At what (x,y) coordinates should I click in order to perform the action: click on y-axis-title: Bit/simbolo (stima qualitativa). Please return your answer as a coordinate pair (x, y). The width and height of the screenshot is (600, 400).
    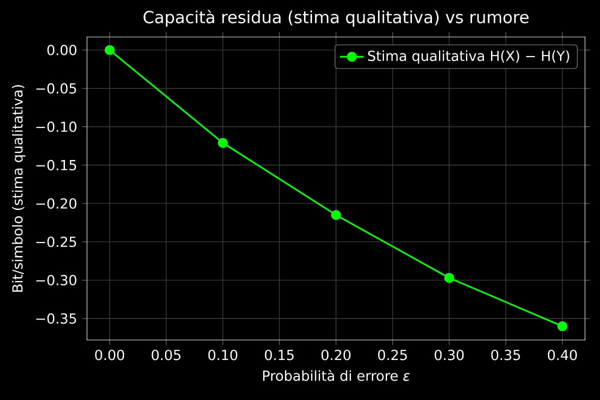
    Looking at the image, I should click on (19, 188).